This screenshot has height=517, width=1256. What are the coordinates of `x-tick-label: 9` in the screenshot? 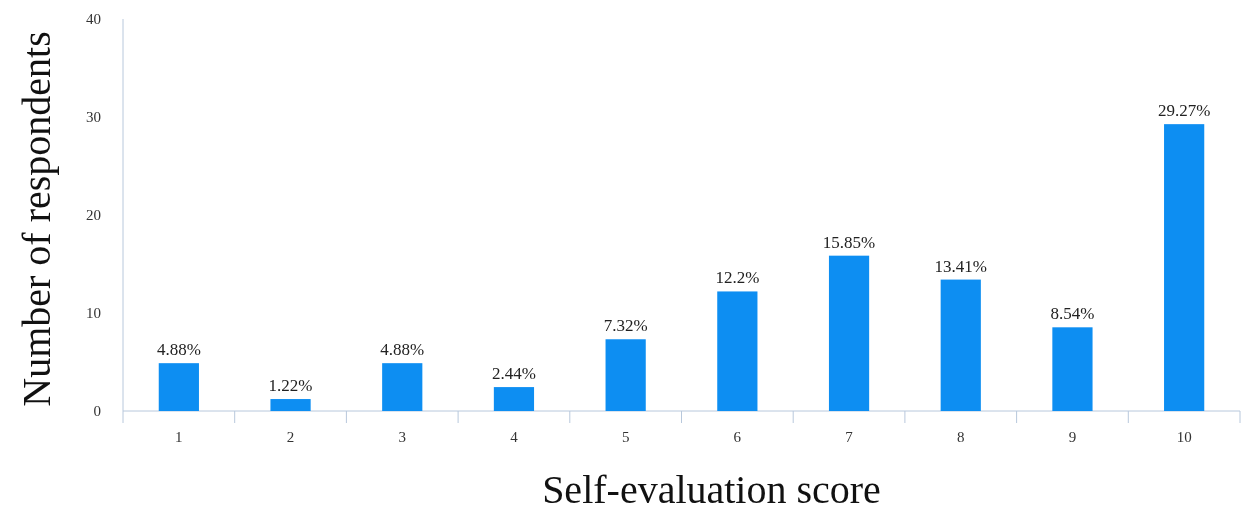 It's located at (1072, 437).